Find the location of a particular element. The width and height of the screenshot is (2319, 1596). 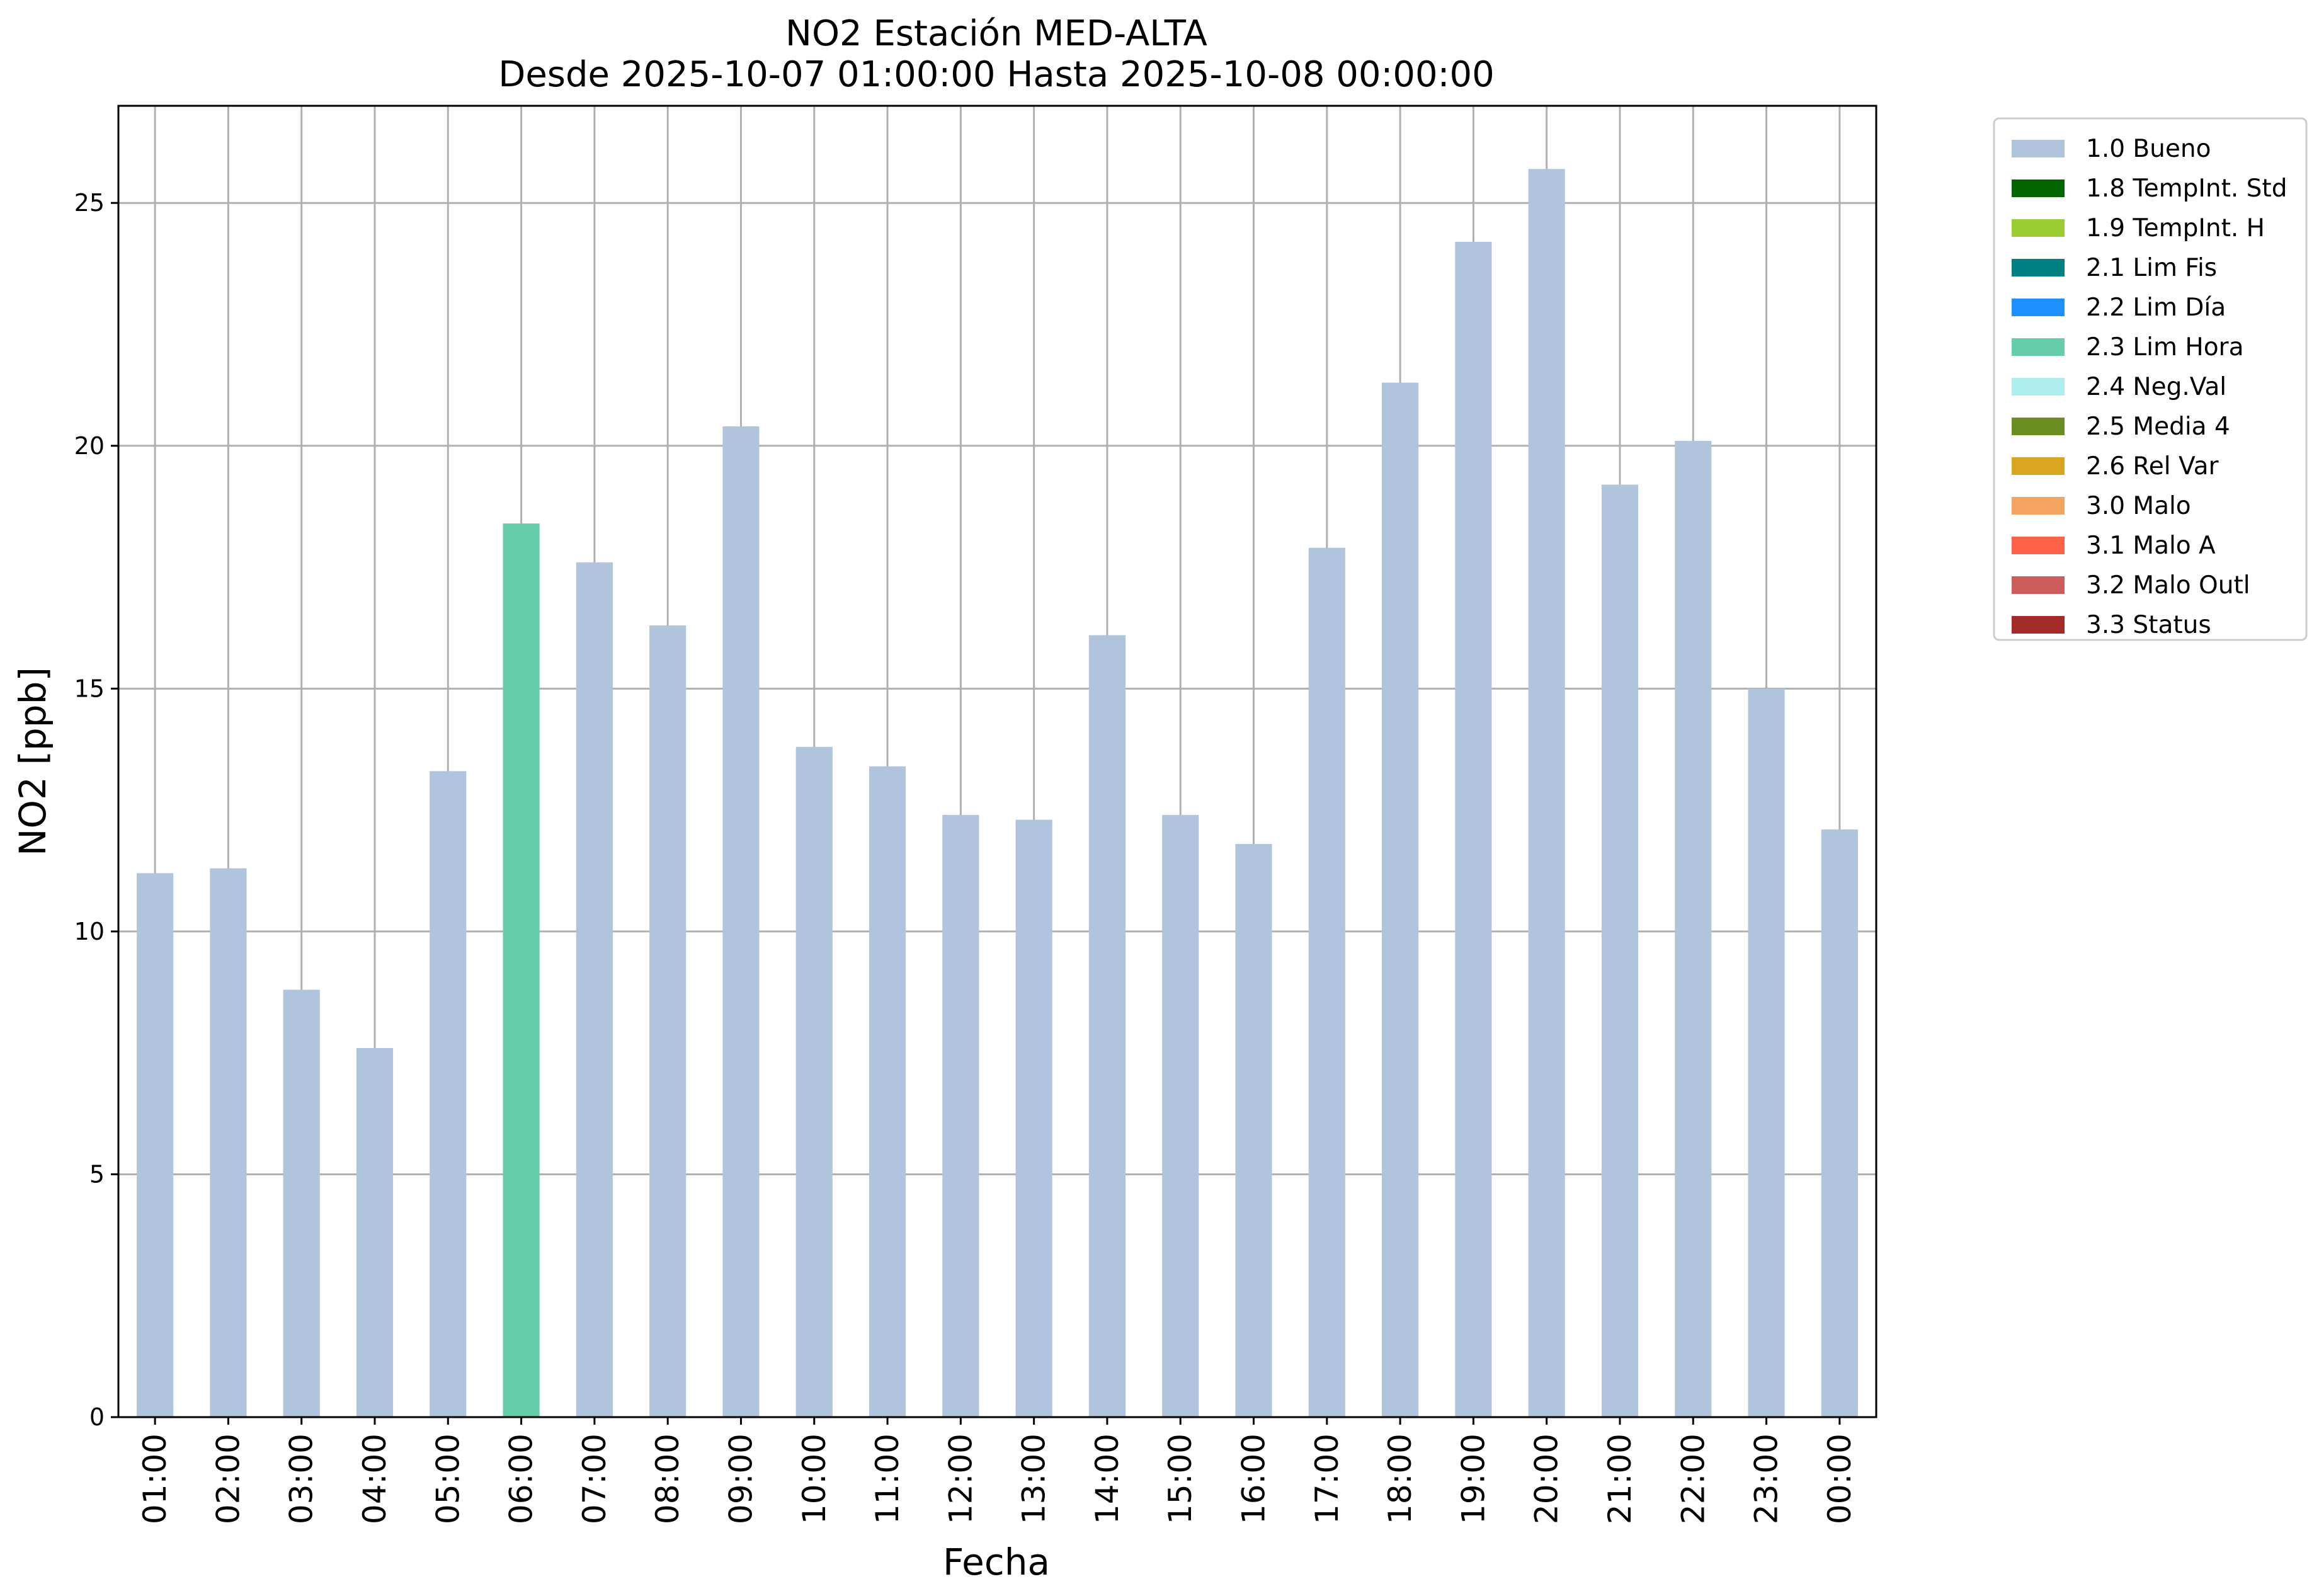

y-tick-label: 15 is located at coordinates (89, 688).